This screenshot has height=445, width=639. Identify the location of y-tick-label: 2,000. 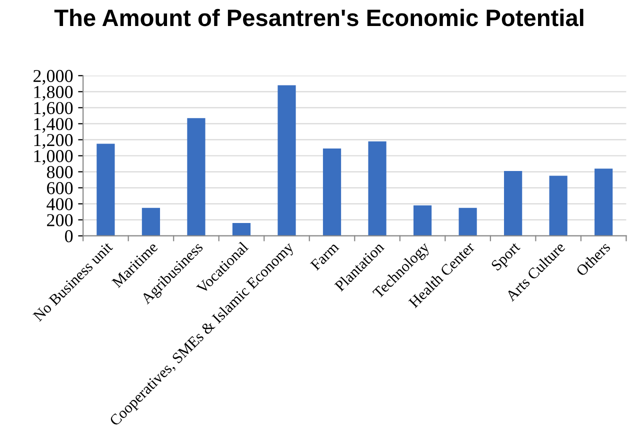
(53, 77).